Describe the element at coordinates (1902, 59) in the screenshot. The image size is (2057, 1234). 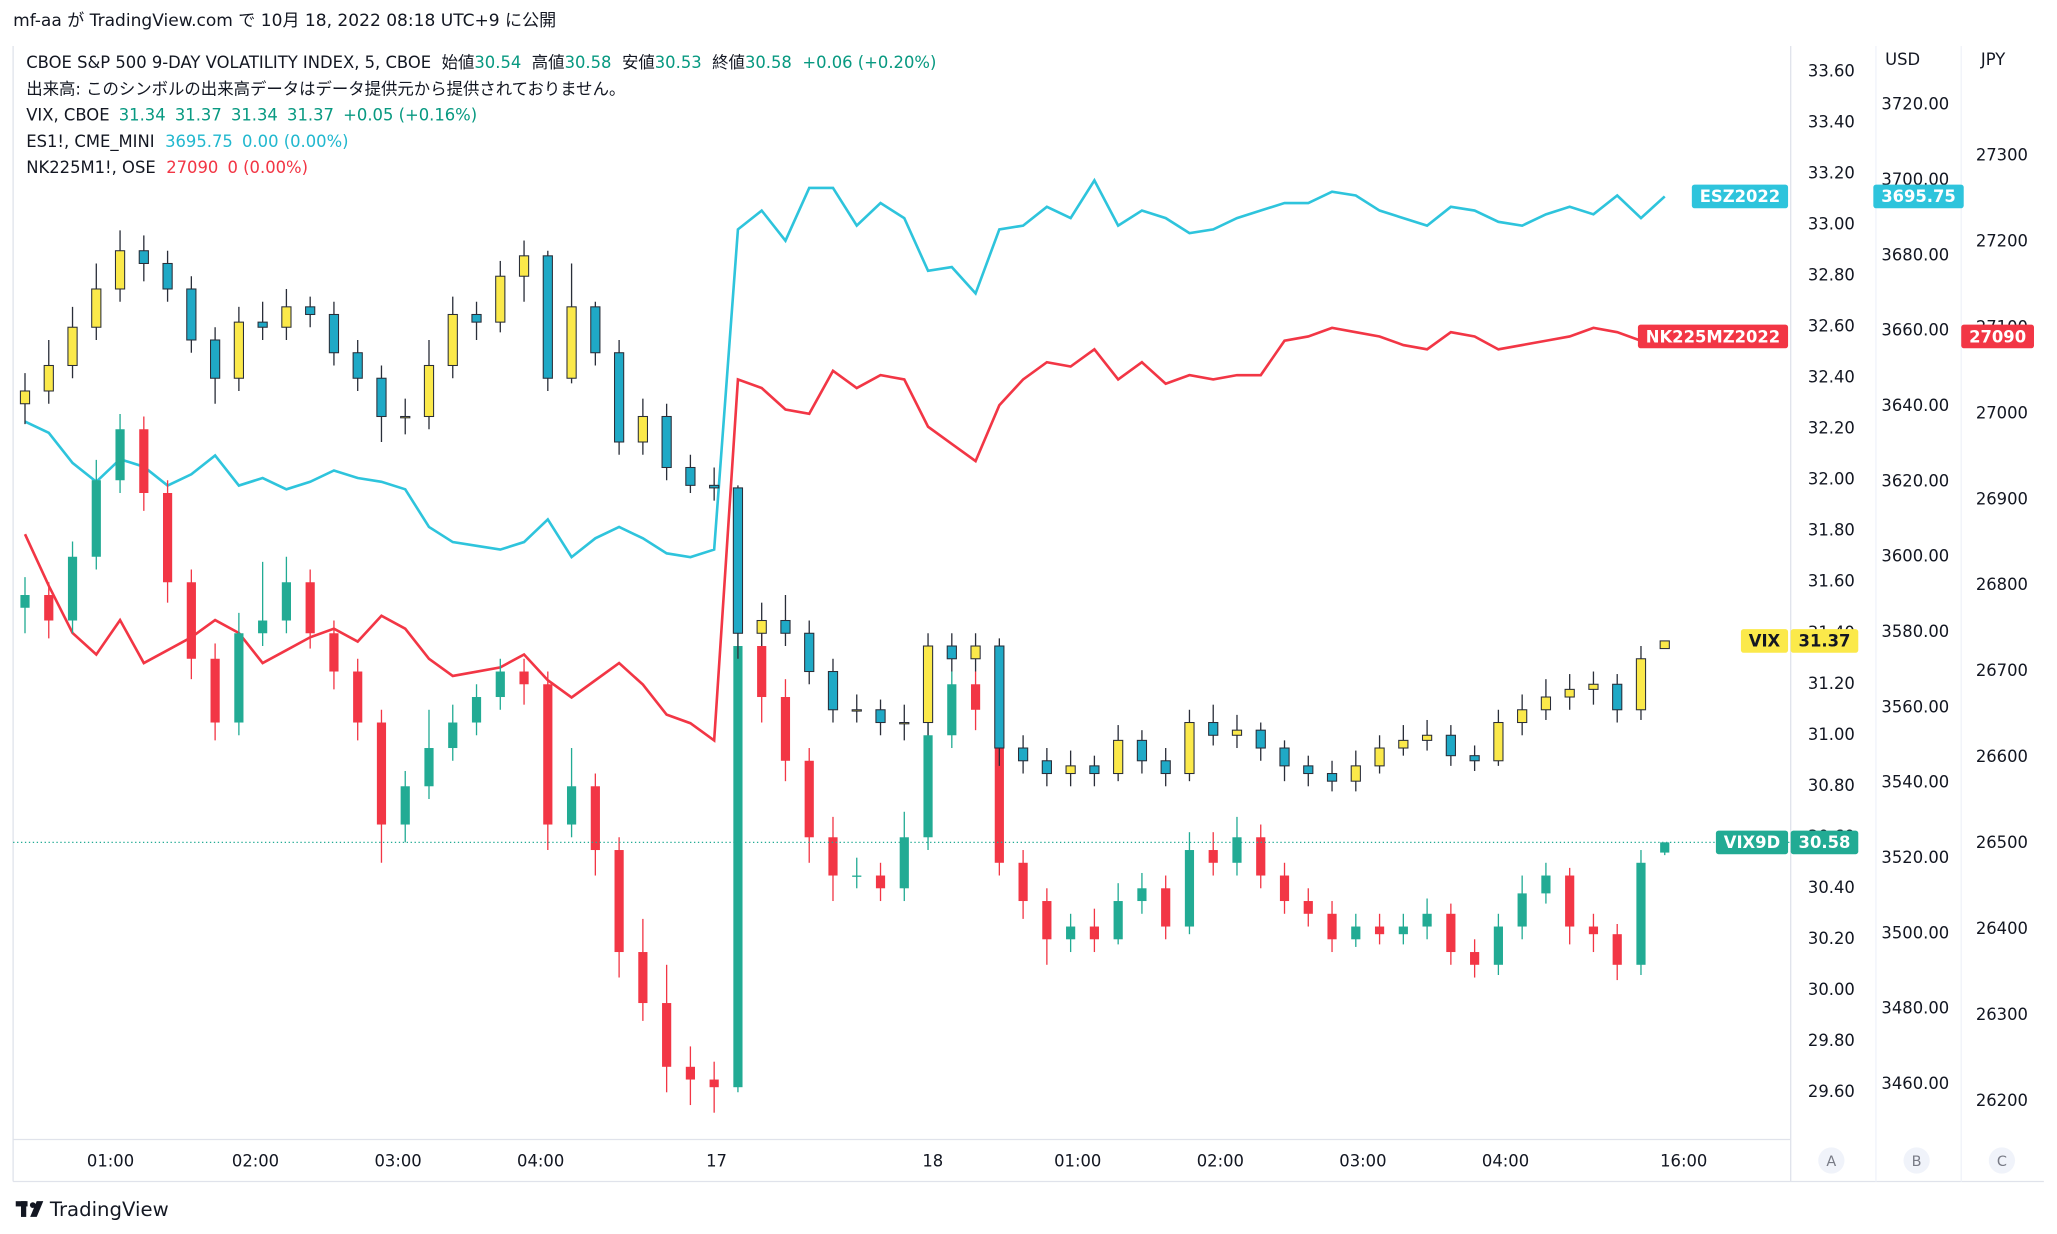
I see `axis-title: USD` at that location.